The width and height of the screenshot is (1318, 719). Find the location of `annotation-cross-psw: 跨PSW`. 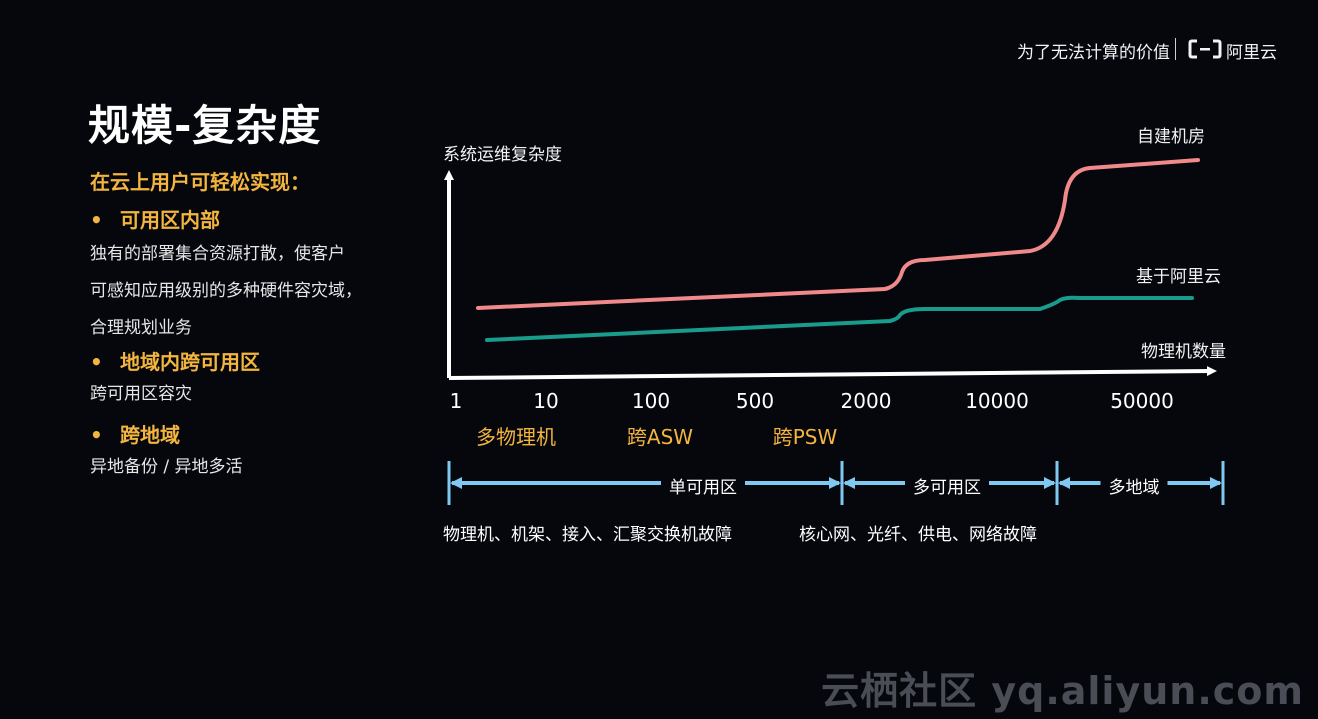

annotation-cross-psw: 跨PSW is located at coordinates (805, 437).